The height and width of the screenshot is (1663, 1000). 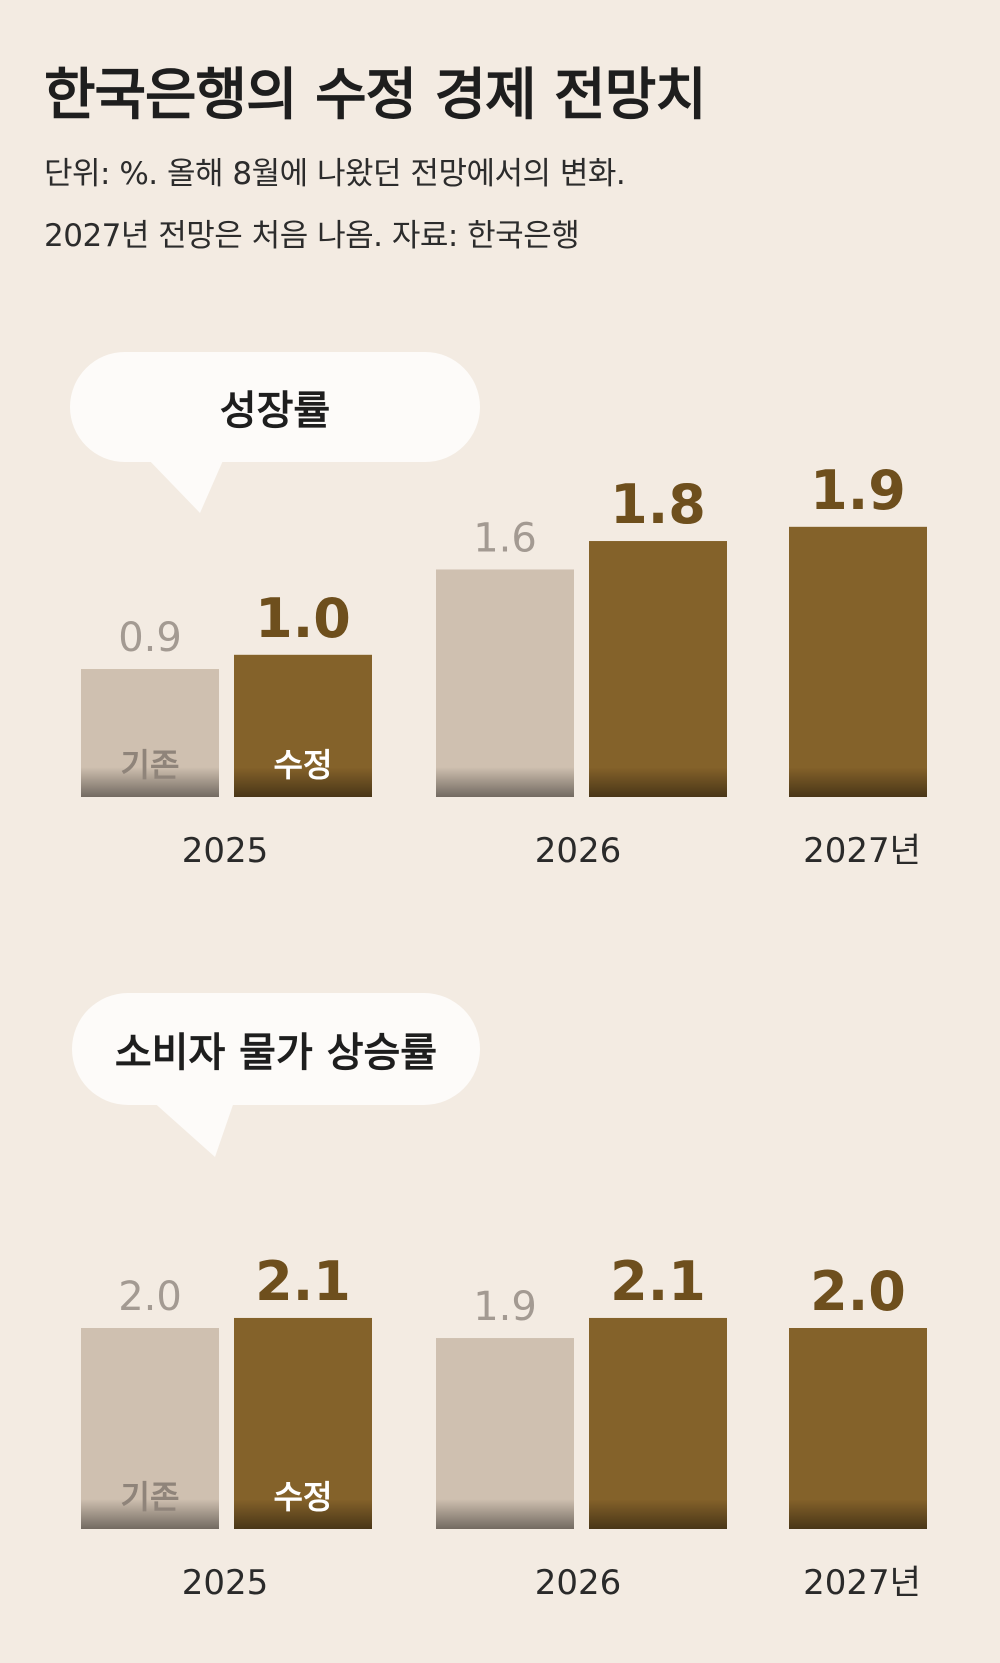 I want to click on data-label-revised-2027년: 2.0, so click(x=858, y=1291).